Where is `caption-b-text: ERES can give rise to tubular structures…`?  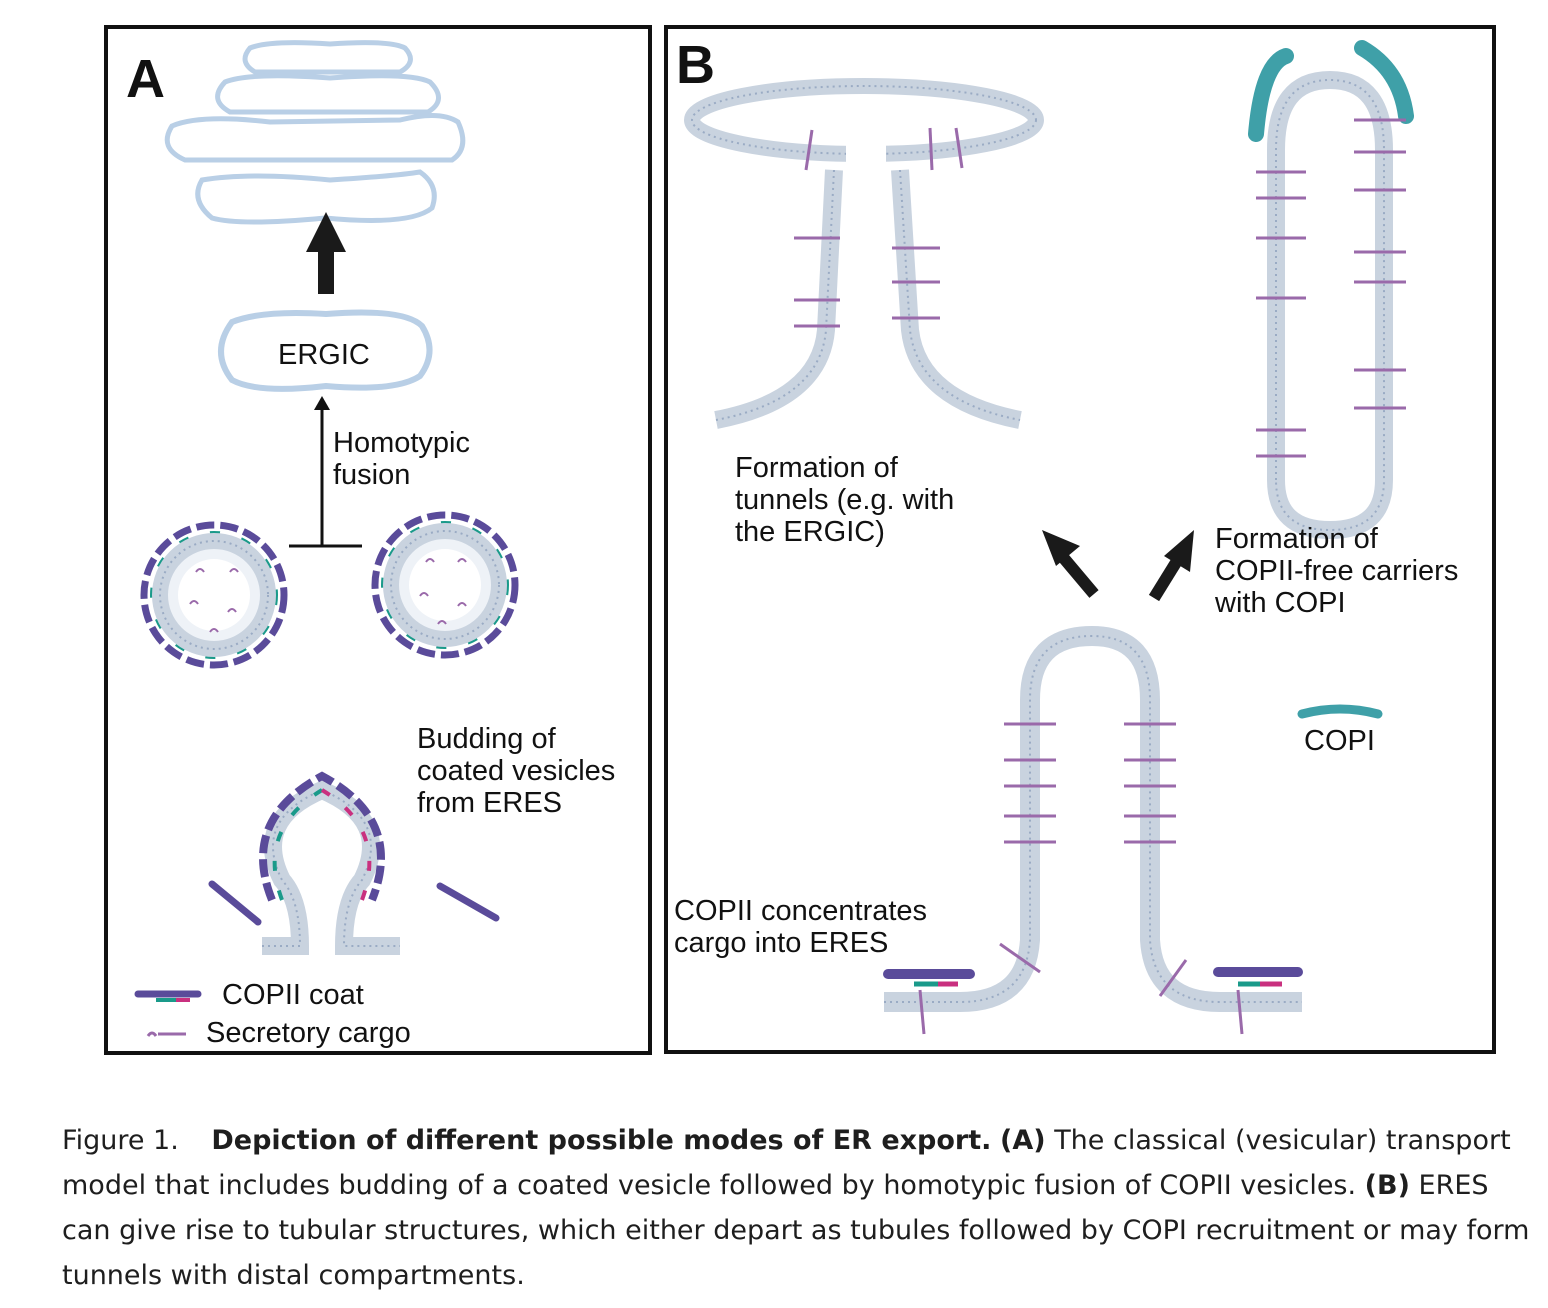 caption-b-text: ERES can give rise to tubular structures… is located at coordinates (796, 1230).